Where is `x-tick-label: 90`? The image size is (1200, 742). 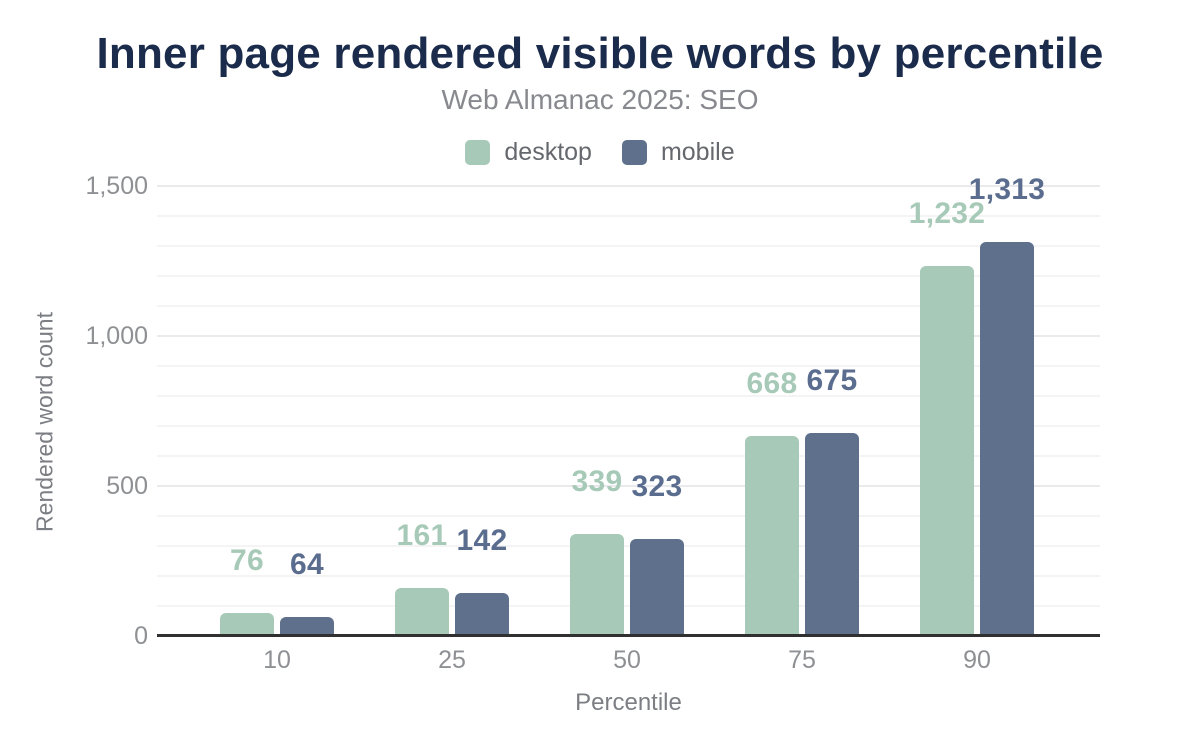
x-tick-label: 90 is located at coordinates (977, 660).